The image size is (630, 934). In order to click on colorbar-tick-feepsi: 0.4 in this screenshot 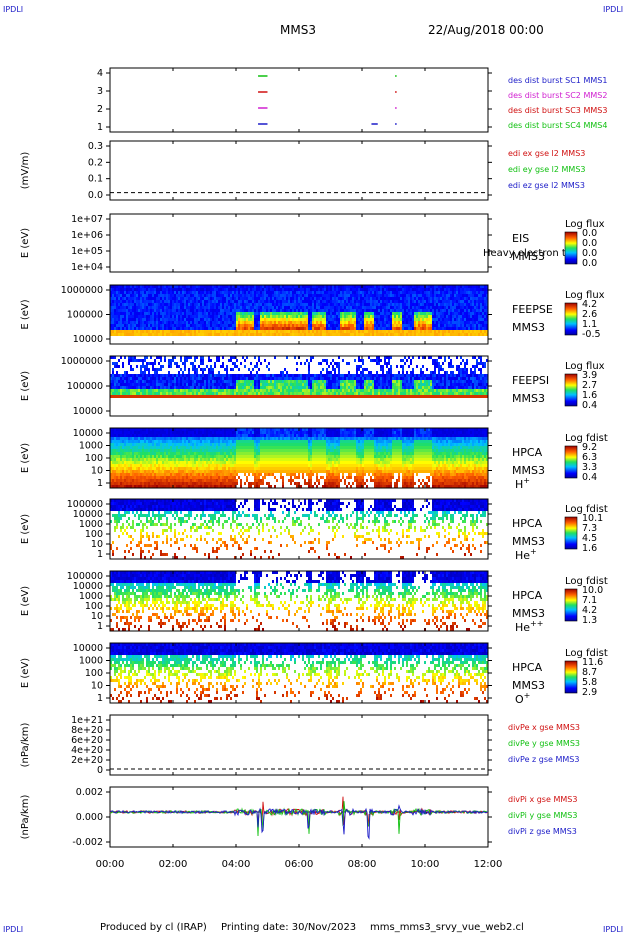, I will do `click(589, 405)`.